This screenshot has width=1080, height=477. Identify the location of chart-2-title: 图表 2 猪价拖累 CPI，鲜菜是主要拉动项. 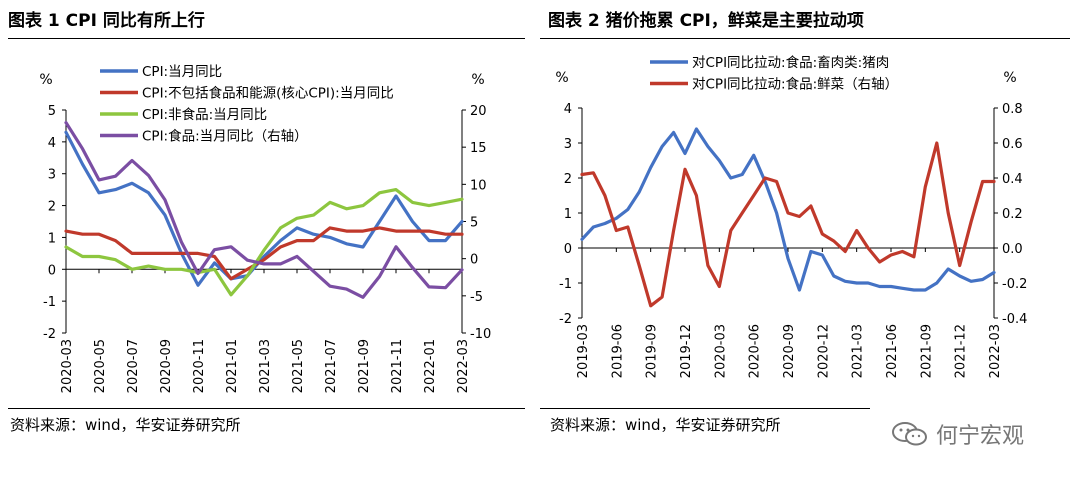
(706, 21).